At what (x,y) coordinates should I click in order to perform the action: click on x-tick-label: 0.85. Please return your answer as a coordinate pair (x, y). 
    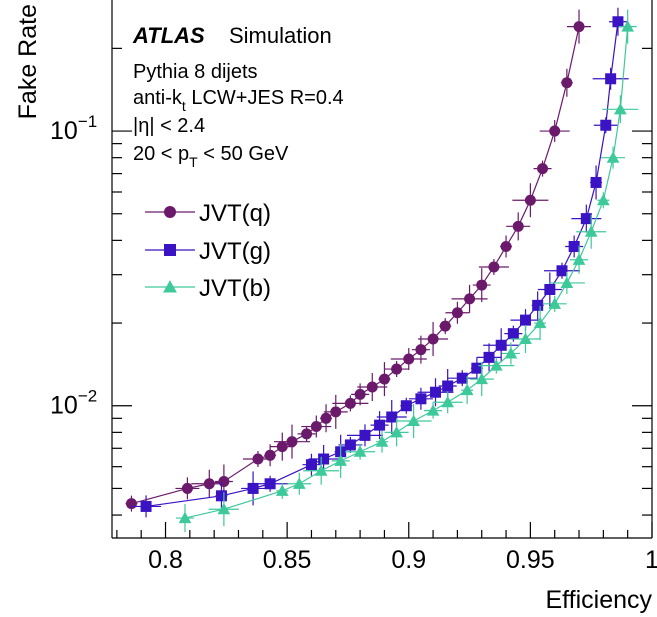
    Looking at the image, I should click on (287, 560).